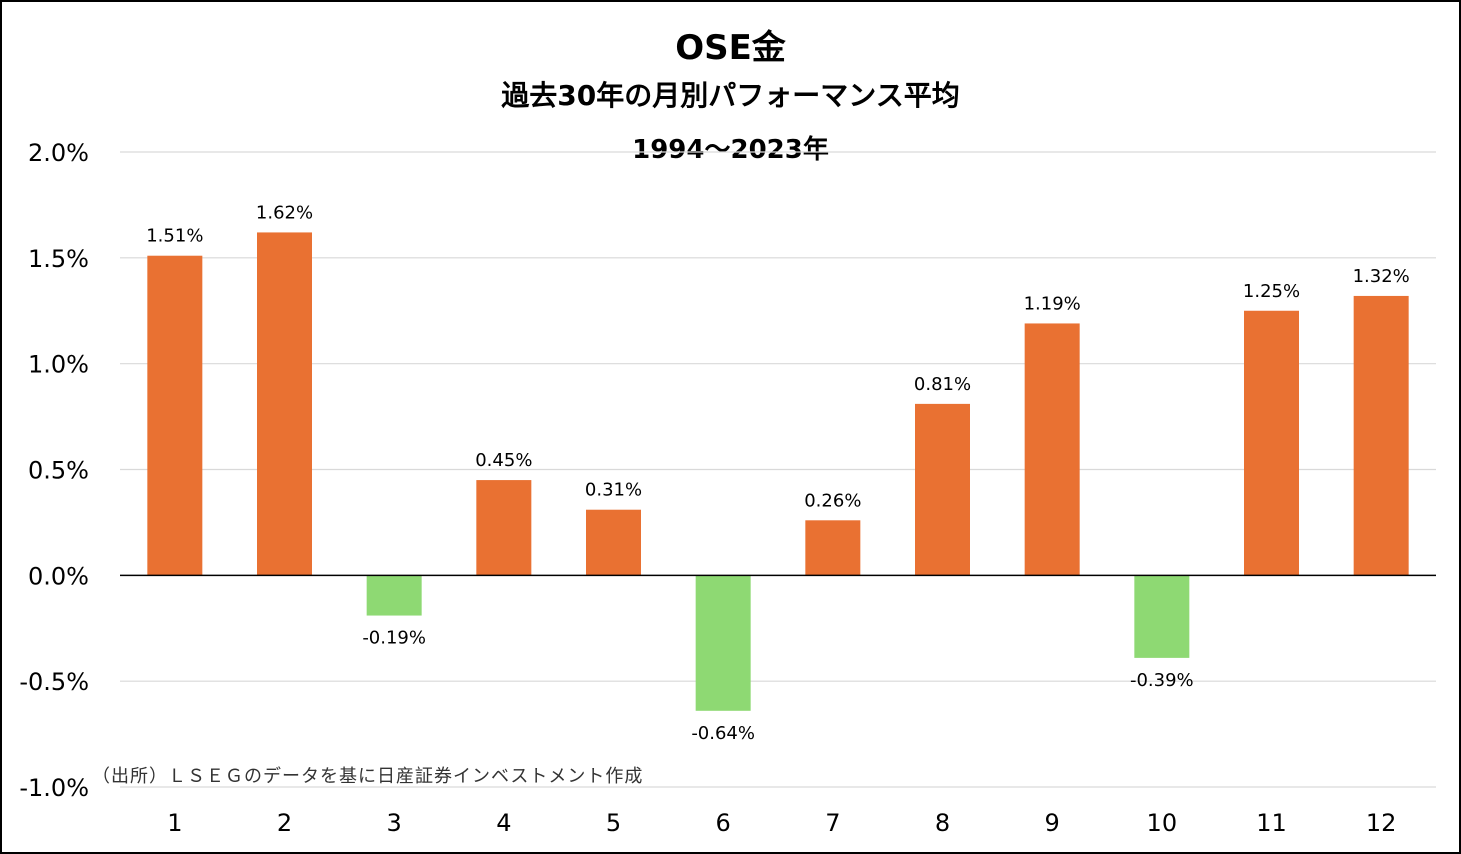 This screenshot has width=1461, height=854. I want to click on x-tick-label: 2, so click(284, 823).